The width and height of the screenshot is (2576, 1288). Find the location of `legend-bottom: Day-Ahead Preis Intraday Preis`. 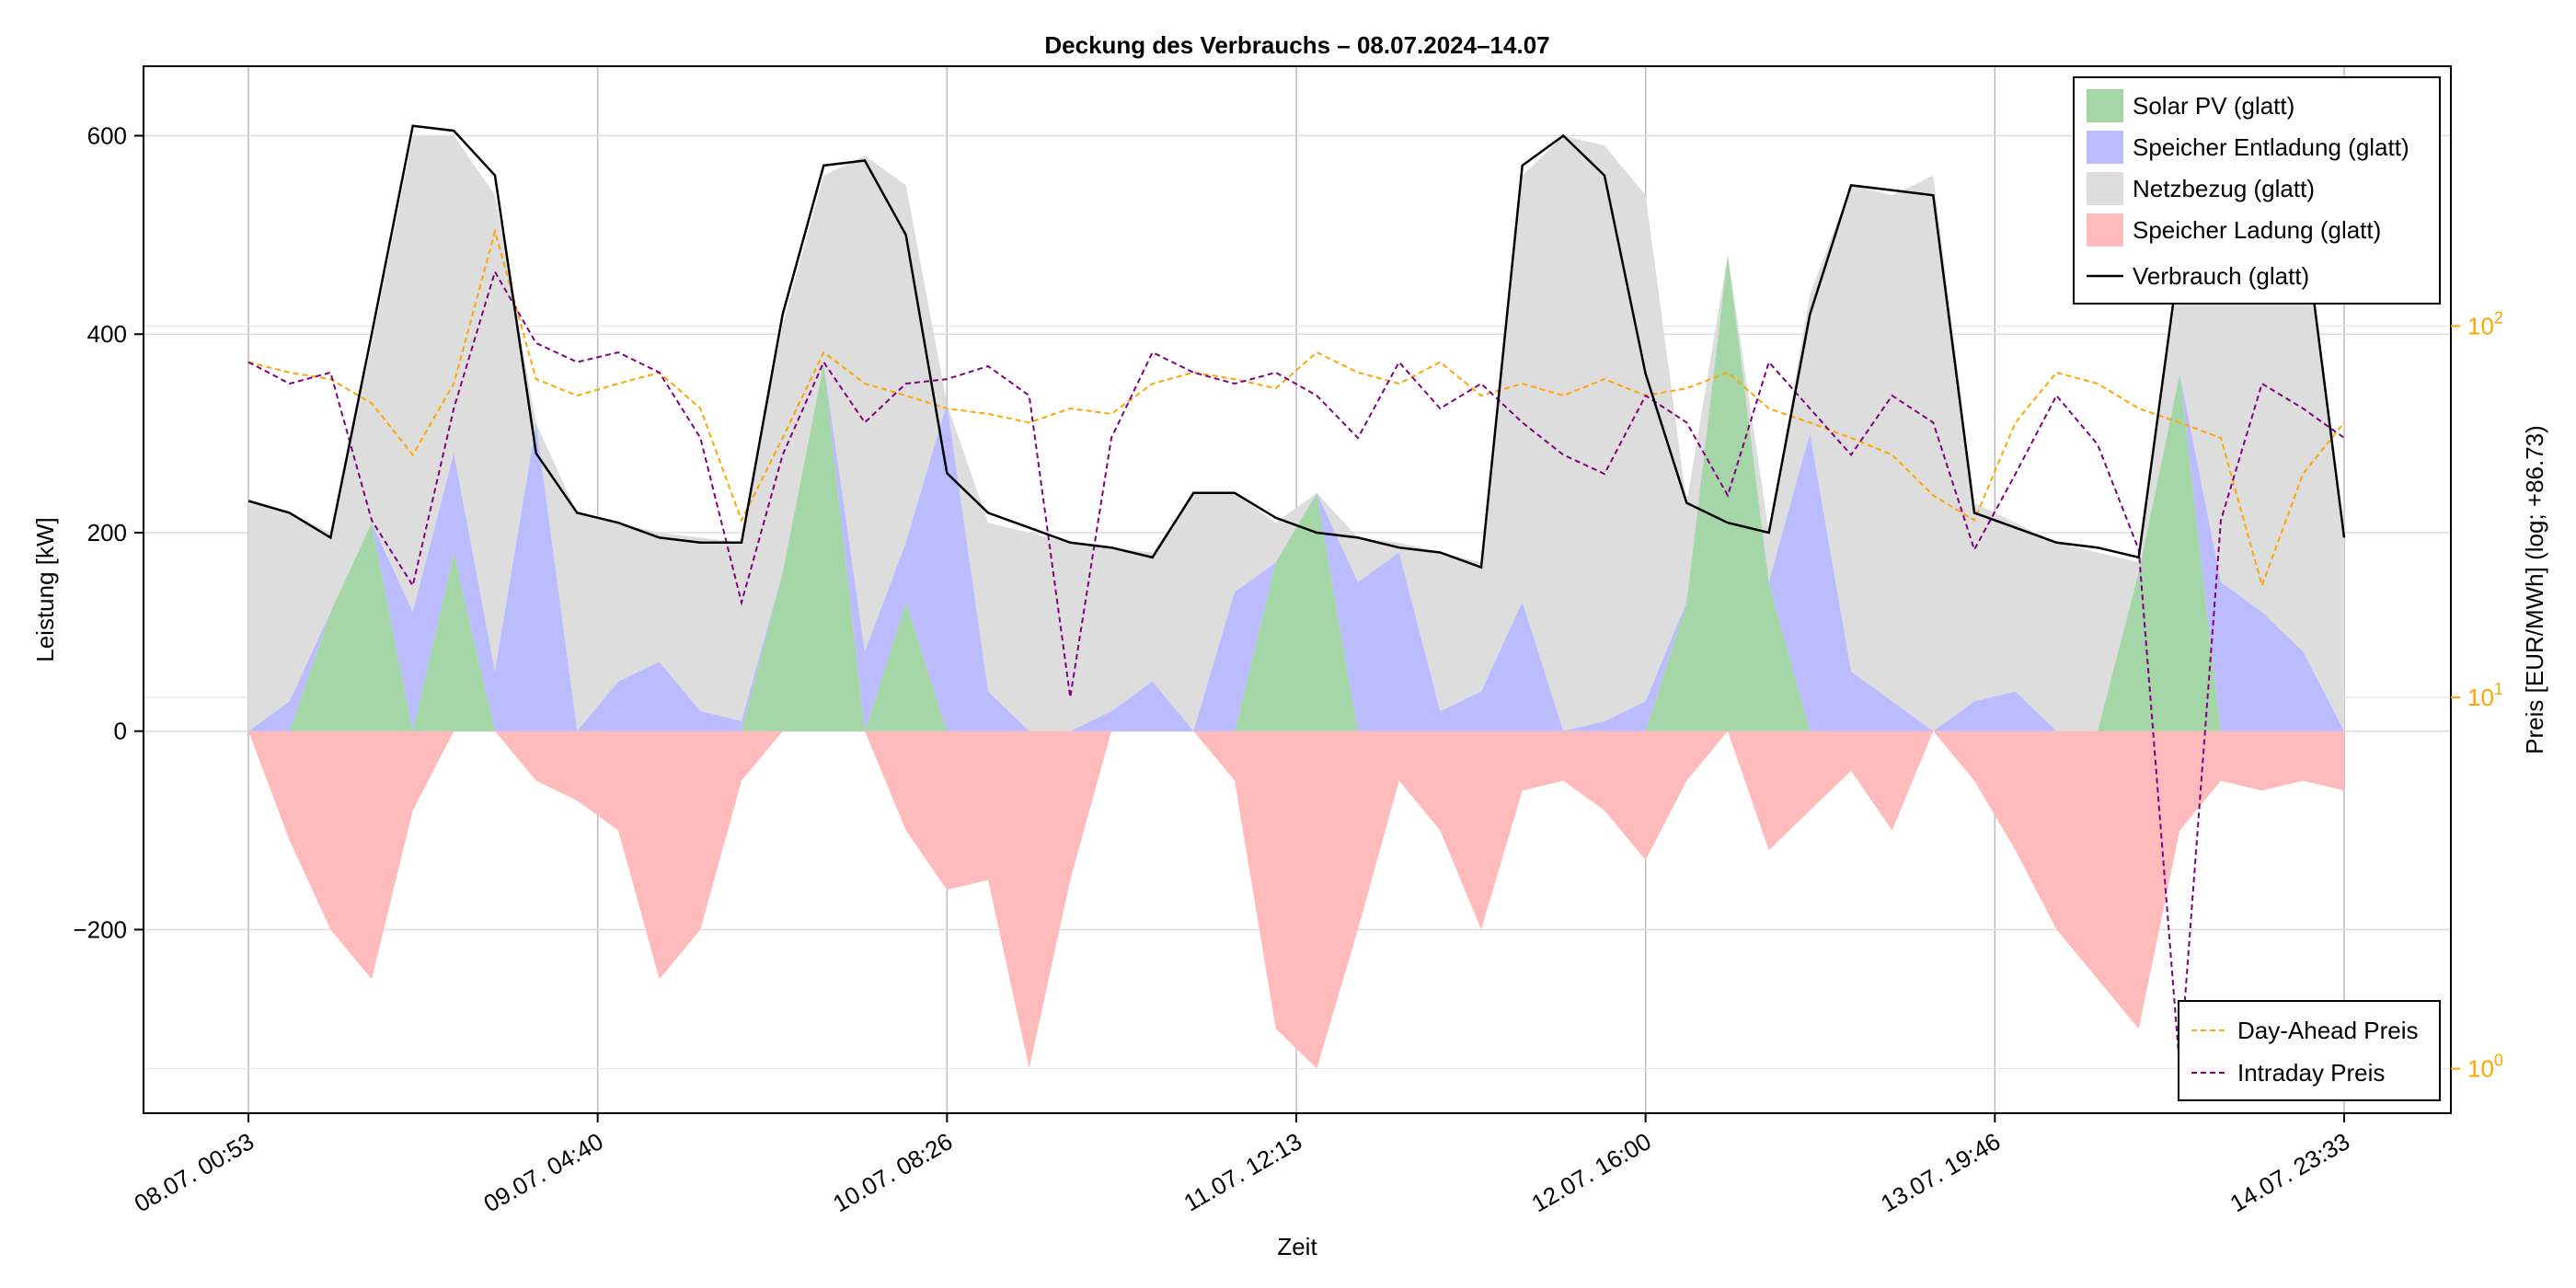

legend-bottom: Day-Ahead Preis Intraday Preis is located at coordinates (2309, 1050).